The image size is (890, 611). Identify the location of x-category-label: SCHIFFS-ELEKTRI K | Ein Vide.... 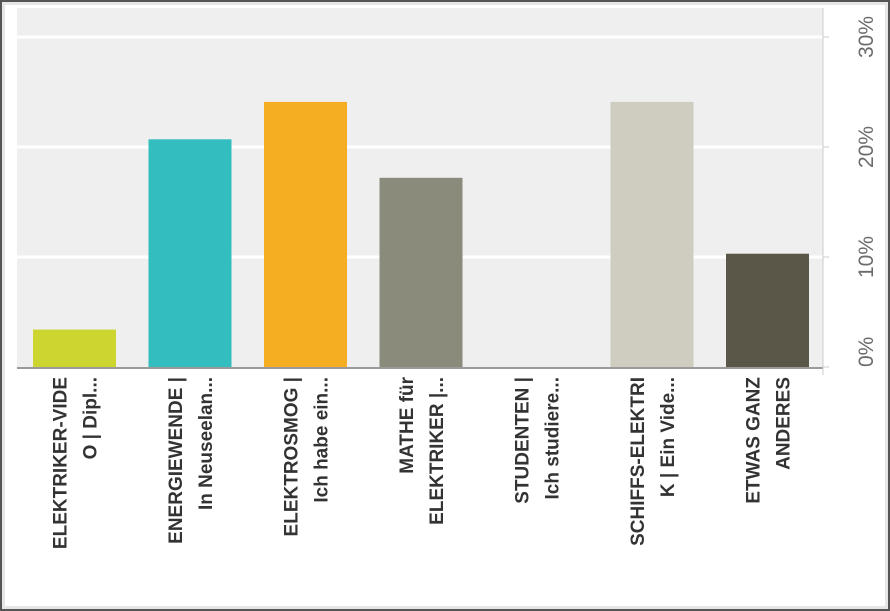
(653, 461).